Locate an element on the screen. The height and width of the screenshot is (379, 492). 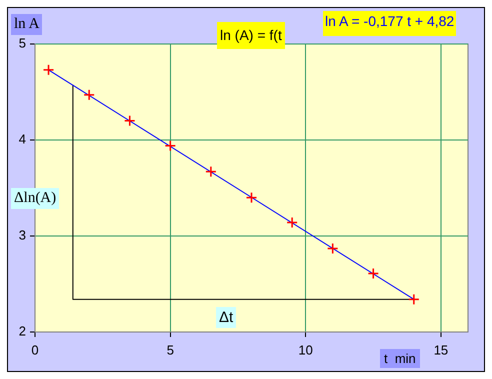
chart-title: ln (A) = f(t is located at coordinates (251, 35).